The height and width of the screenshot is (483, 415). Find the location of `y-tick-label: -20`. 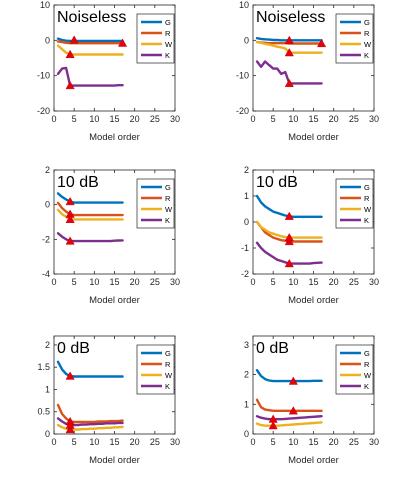

y-tick-label: -20 is located at coordinates (242, 111).